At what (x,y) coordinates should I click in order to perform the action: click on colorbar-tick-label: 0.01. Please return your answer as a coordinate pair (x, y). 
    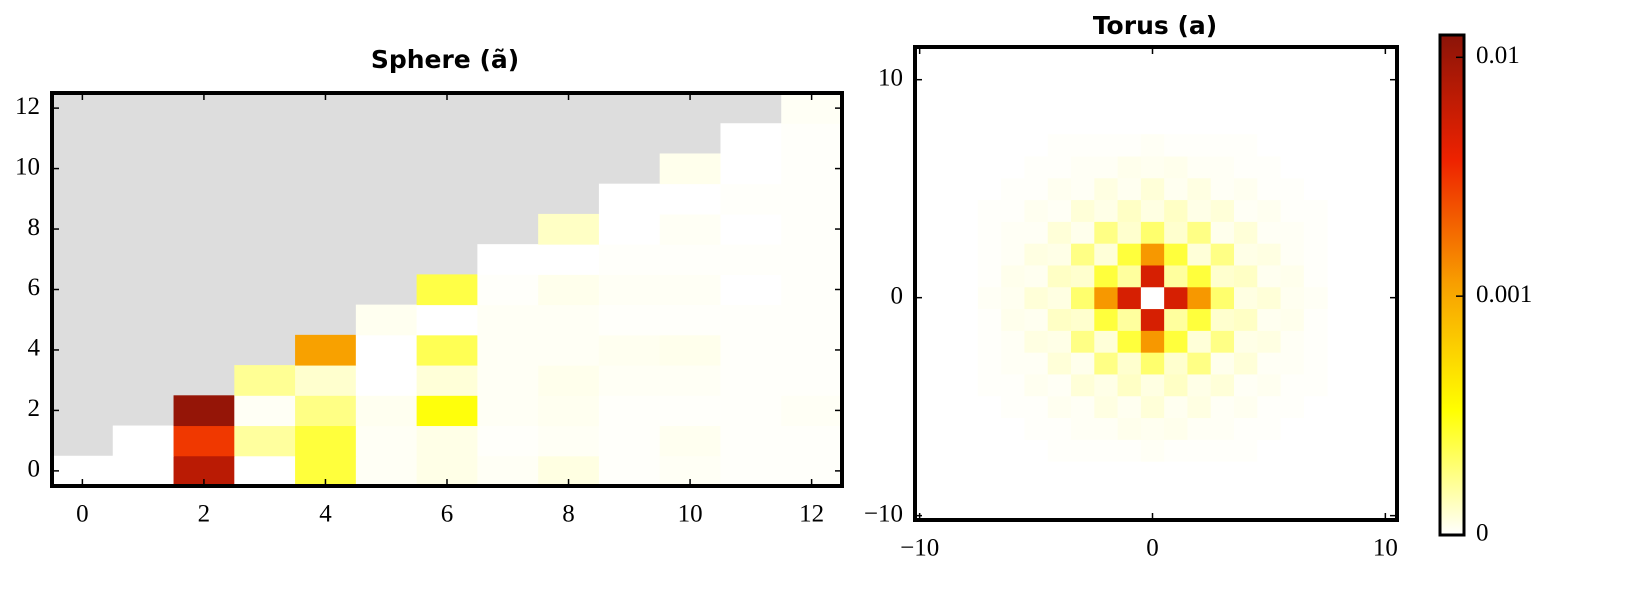
    Looking at the image, I should click on (1498, 55).